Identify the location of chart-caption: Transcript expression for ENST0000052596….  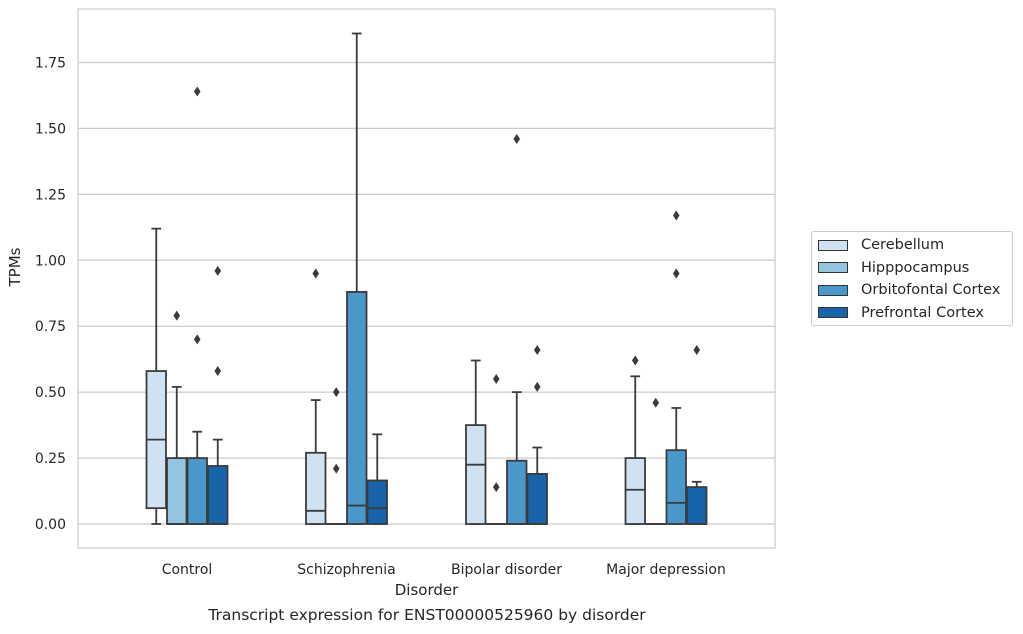
(427, 615).